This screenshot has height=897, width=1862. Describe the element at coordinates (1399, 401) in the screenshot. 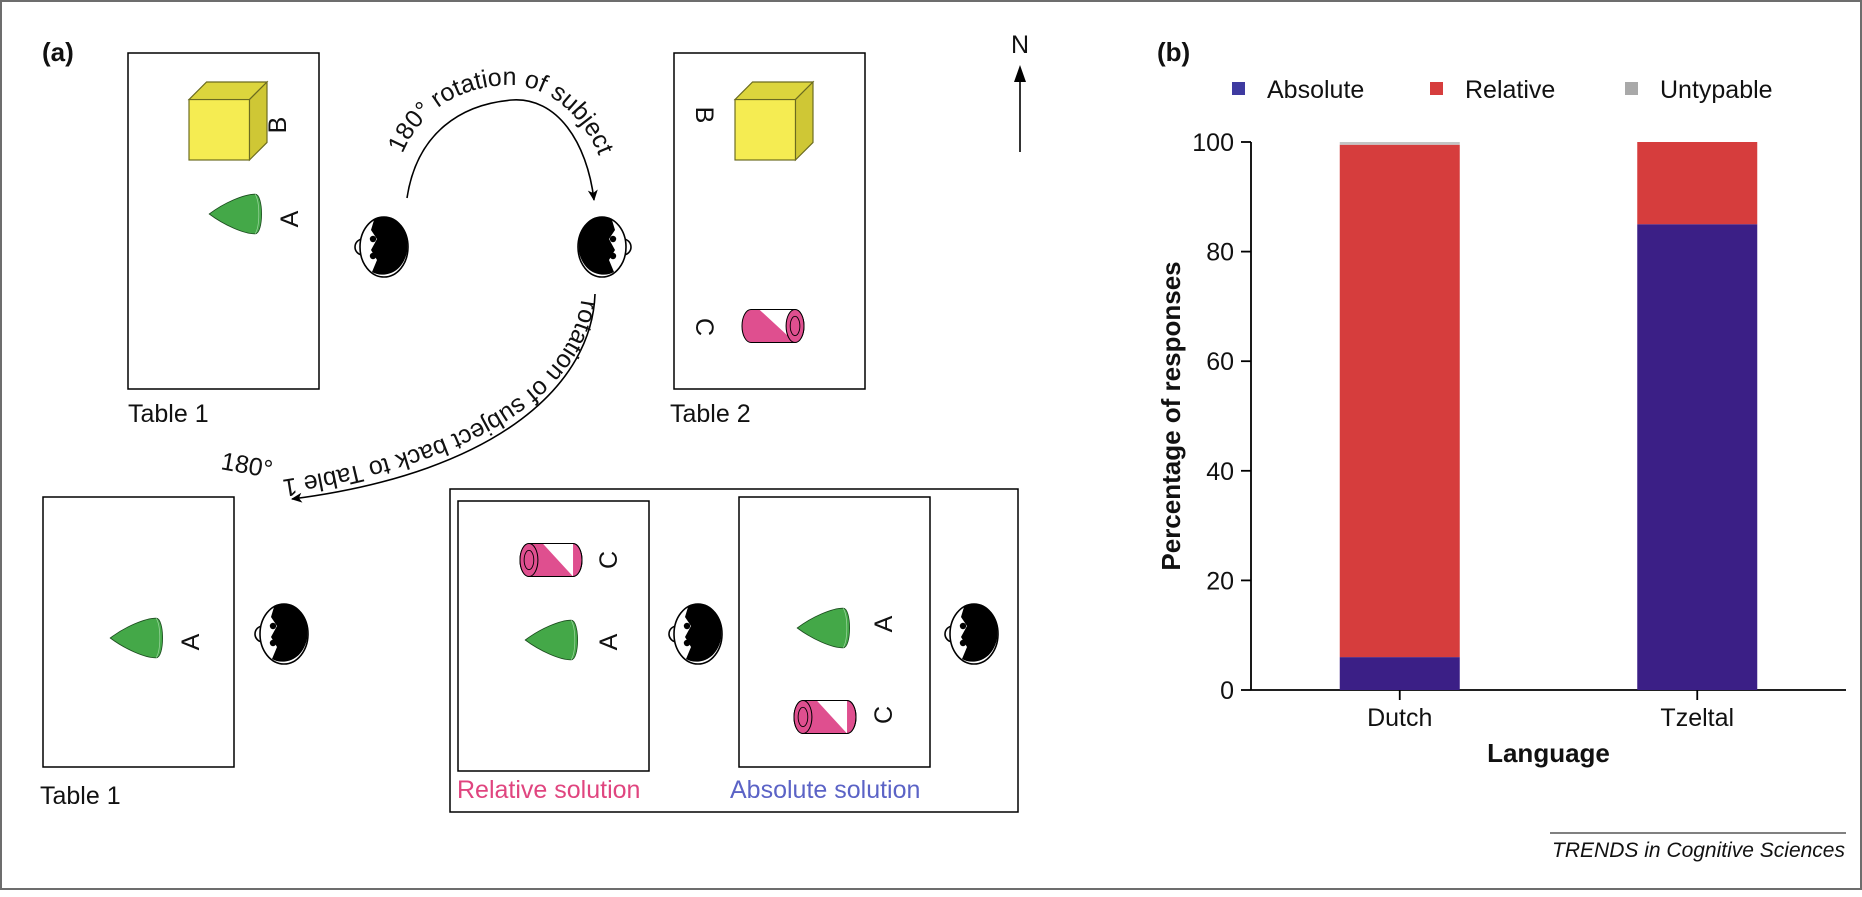

I see `bar-relative-dutch` at that location.